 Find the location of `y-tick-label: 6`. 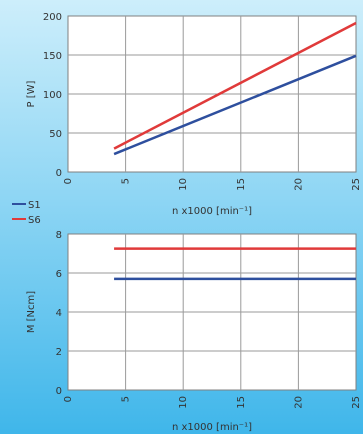

y-tick-label: 6 is located at coordinates (59, 274).